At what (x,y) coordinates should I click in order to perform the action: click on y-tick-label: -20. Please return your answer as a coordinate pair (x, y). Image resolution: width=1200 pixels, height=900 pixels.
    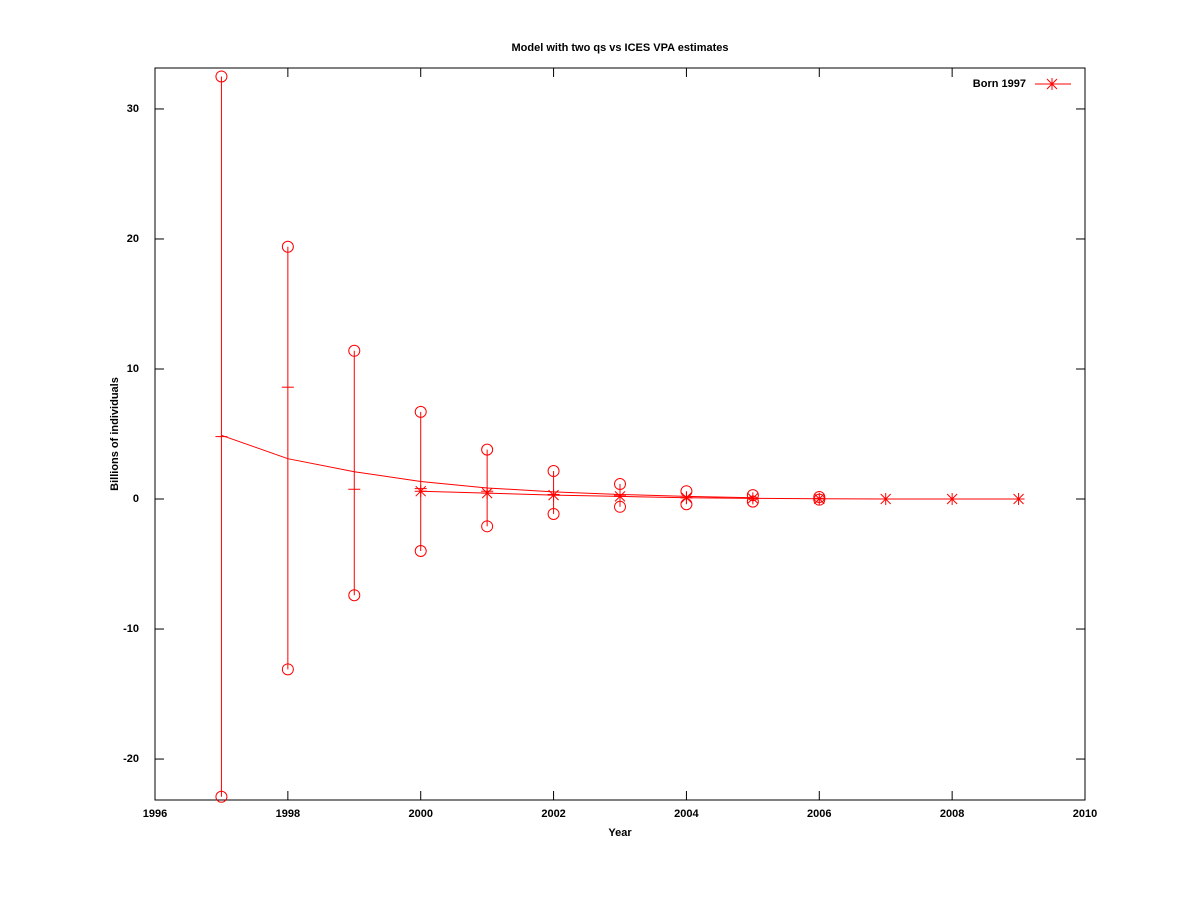
    Looking at the image, I should click on (131, 759).